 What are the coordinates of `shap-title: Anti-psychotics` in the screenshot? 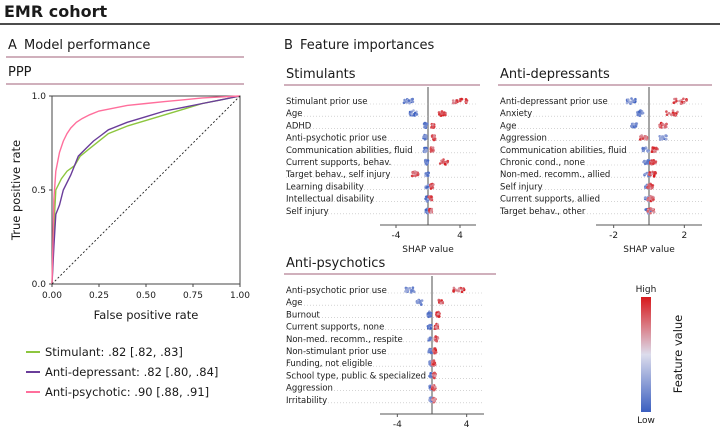 It's located at (335, 263).